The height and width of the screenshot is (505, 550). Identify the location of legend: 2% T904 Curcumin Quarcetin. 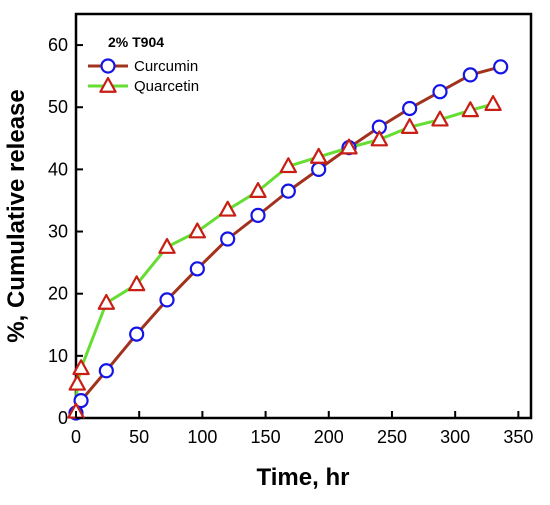
(143, 64).